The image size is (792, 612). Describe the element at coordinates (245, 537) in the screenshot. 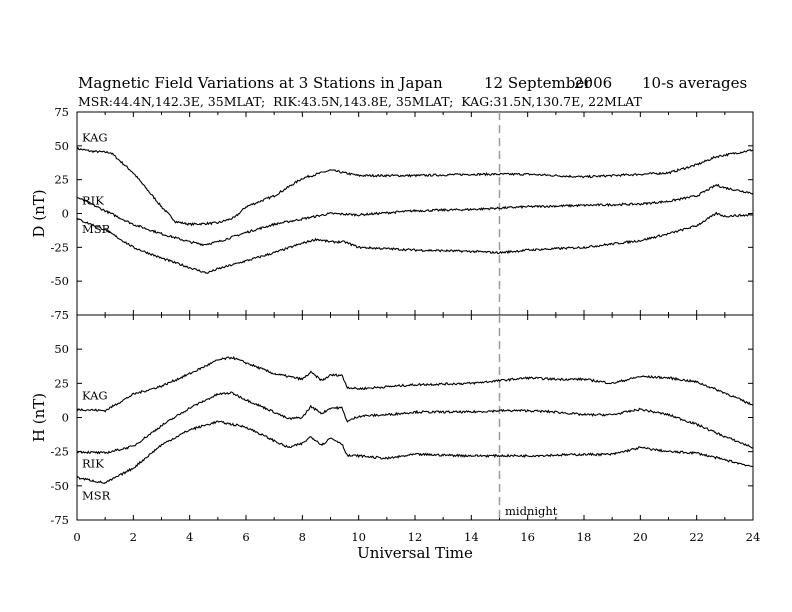

I see `x-tick-label: 6` at that location.